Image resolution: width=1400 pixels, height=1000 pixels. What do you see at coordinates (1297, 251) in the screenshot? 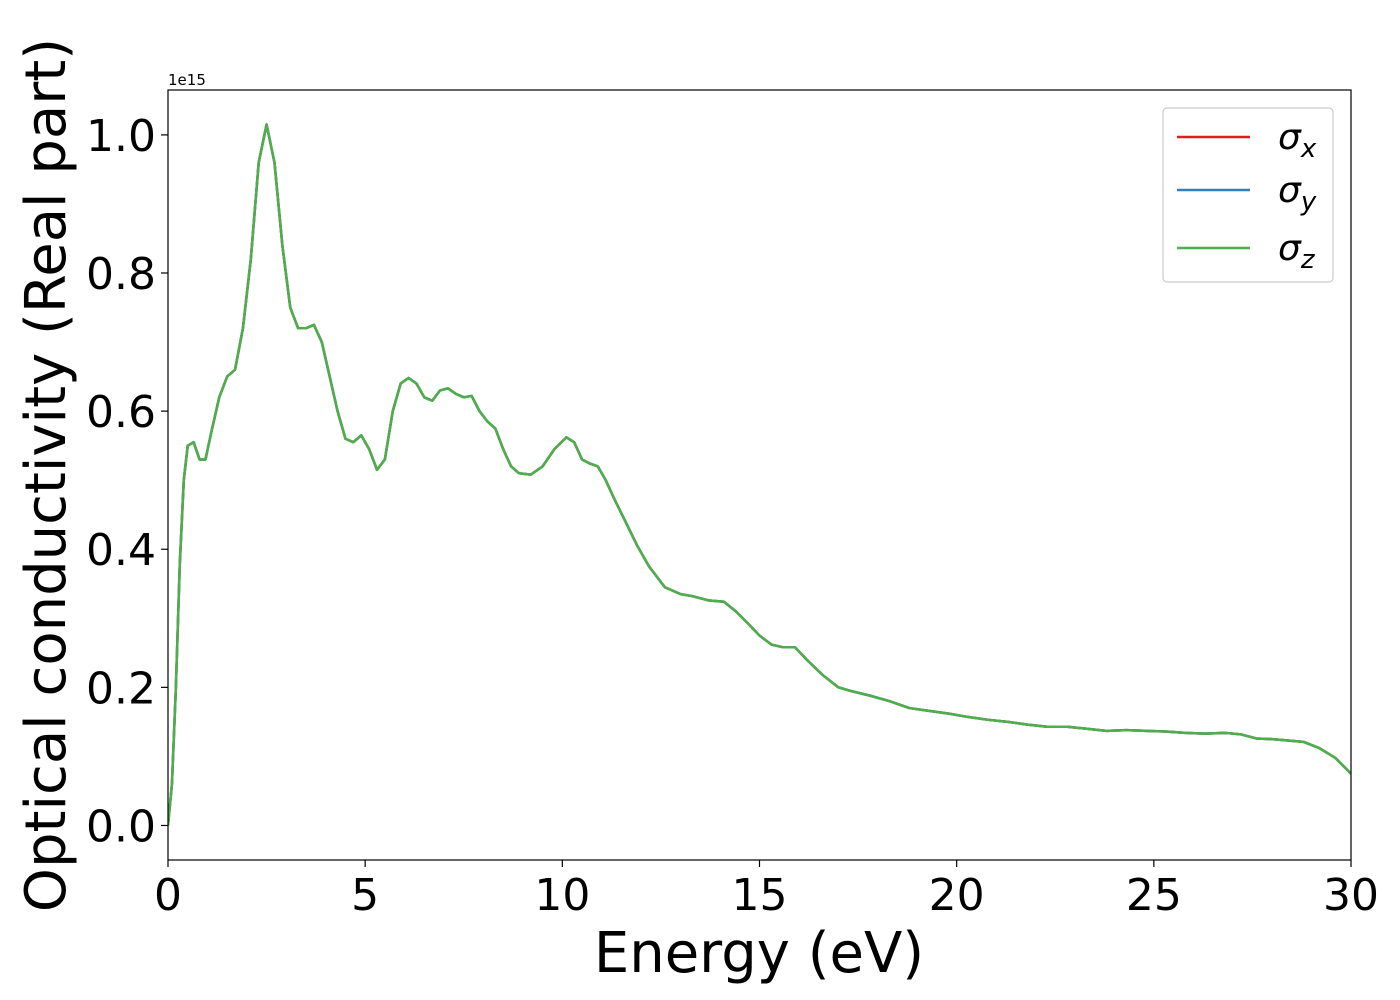
I see `legend-label-z: σz` at bounding box center [1297, 251].